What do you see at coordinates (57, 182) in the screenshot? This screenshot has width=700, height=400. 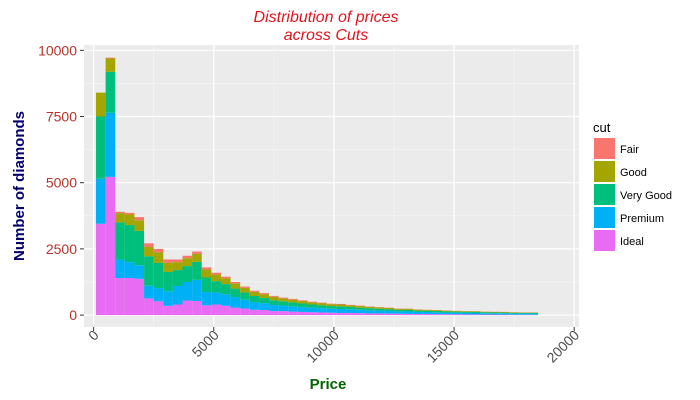 I see `y-axis-labels: 0 2500 5000 7500 10000` at bounding box center [57, 182].